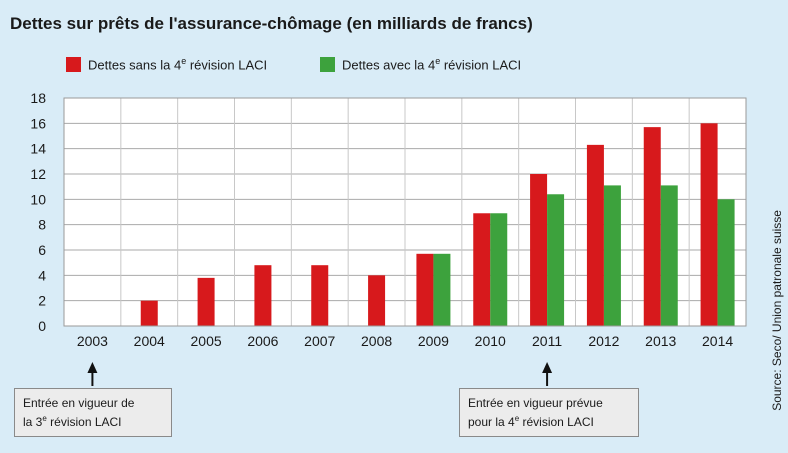  What do you see at coordinates (42, 326) in the screenshot?
I see `y-tick-label: 0` at bounding box center [42, 326].